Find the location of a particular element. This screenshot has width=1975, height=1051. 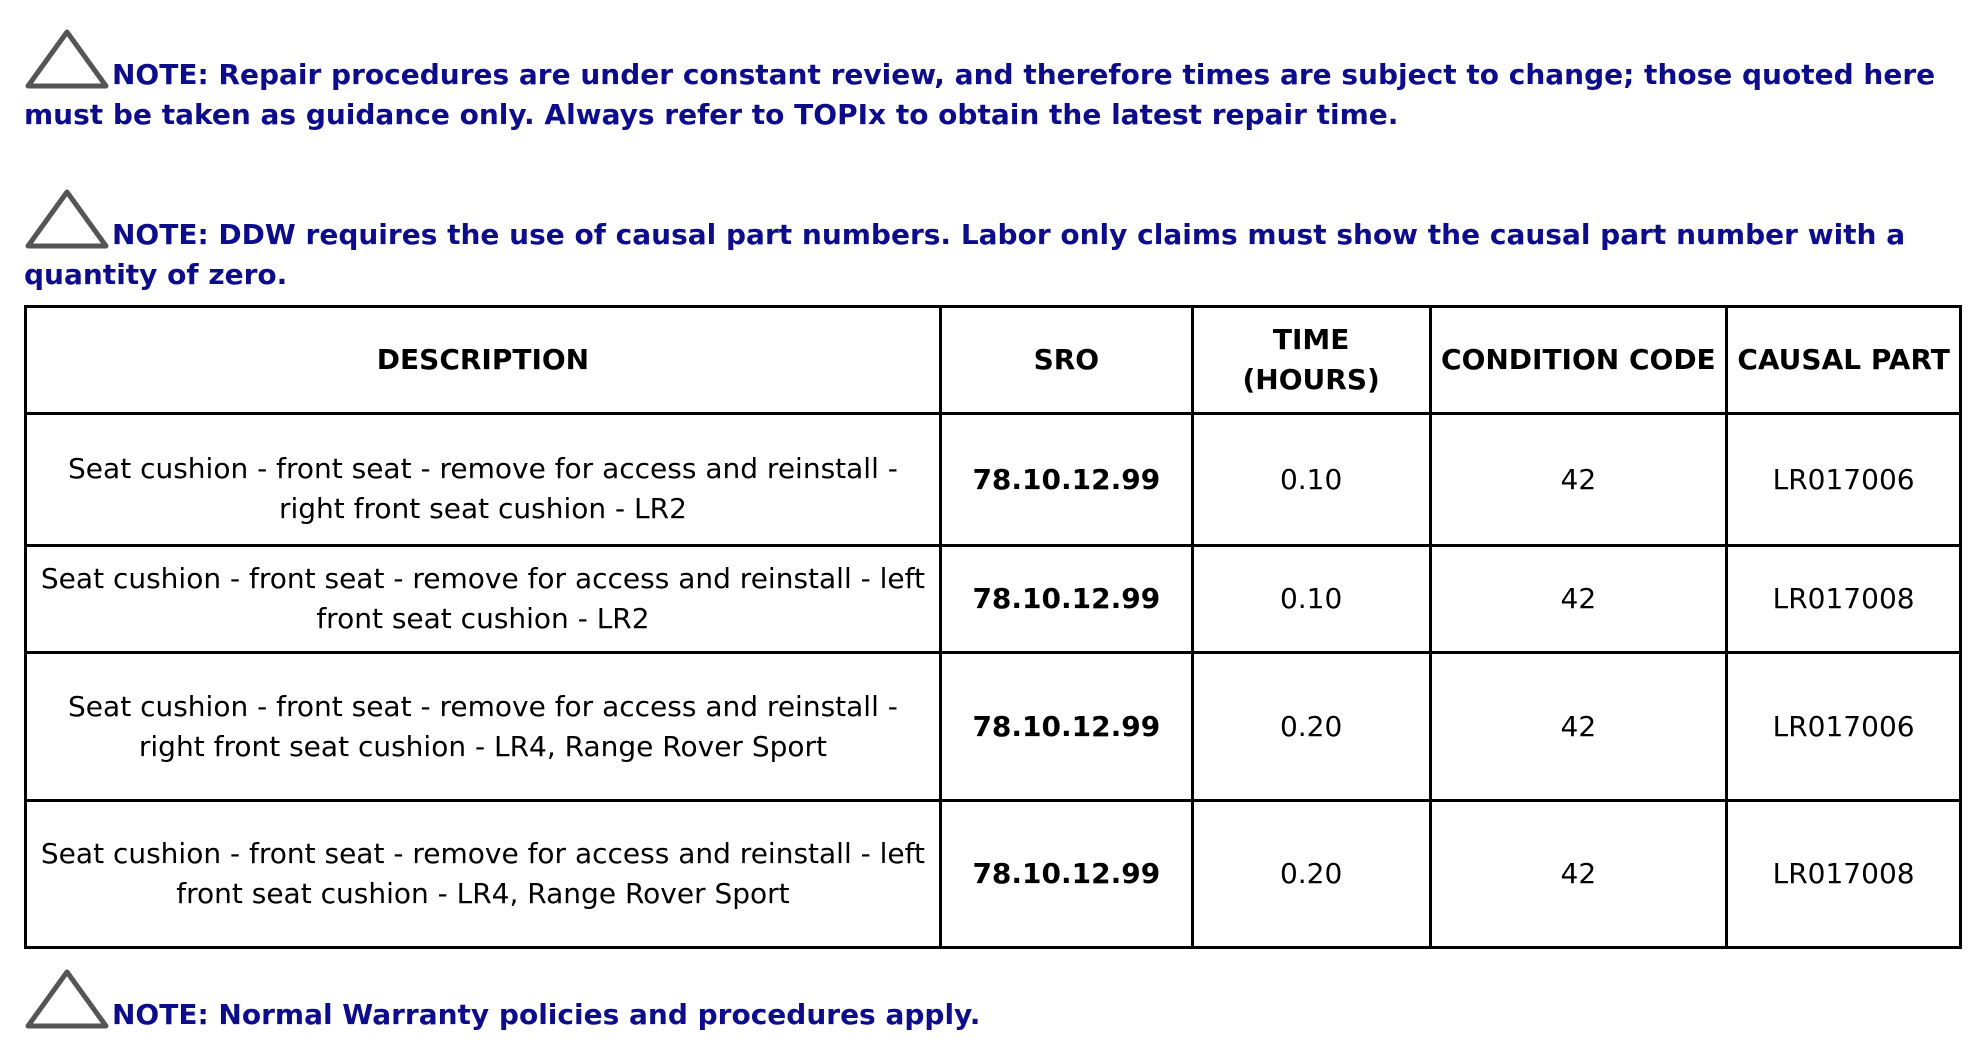

header-time: TIME (HOURS) is located at coordinates (1311, 360).